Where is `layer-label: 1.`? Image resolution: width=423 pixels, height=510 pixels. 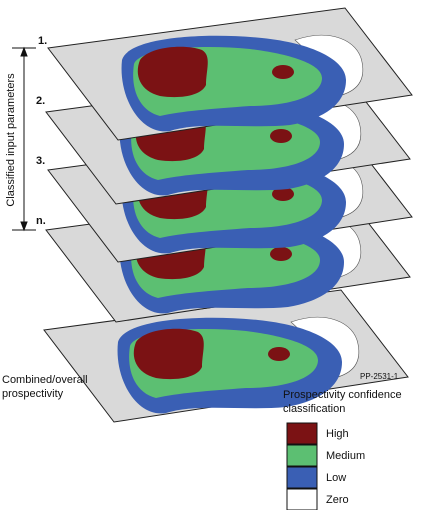 layer-label: 1. is located at coordinates (42, 41).